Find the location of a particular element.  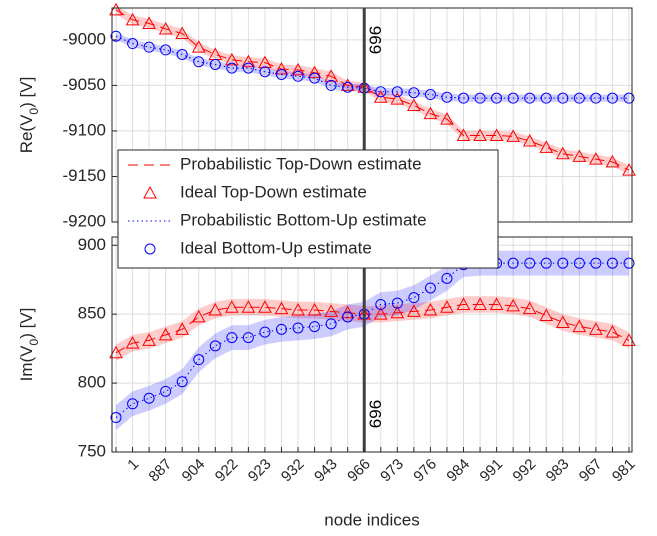

legend-marker is located at coordinates (150, 249).